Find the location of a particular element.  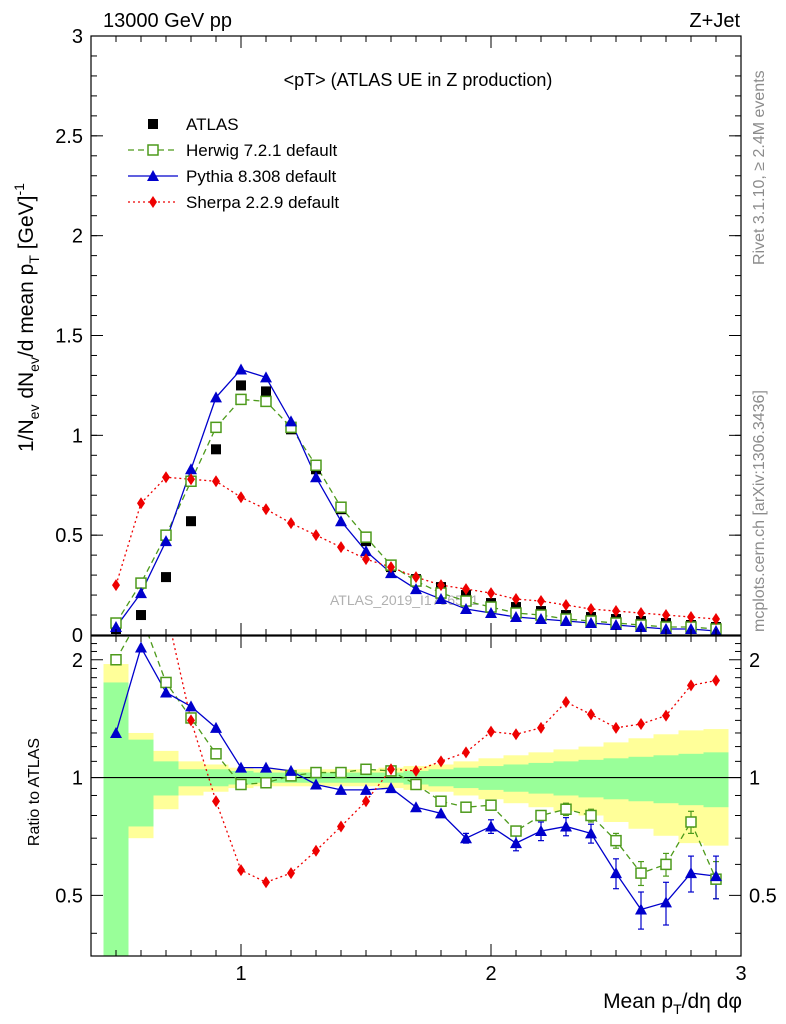

main-y-tick-label: 1 is located at coordinates (77, 436).